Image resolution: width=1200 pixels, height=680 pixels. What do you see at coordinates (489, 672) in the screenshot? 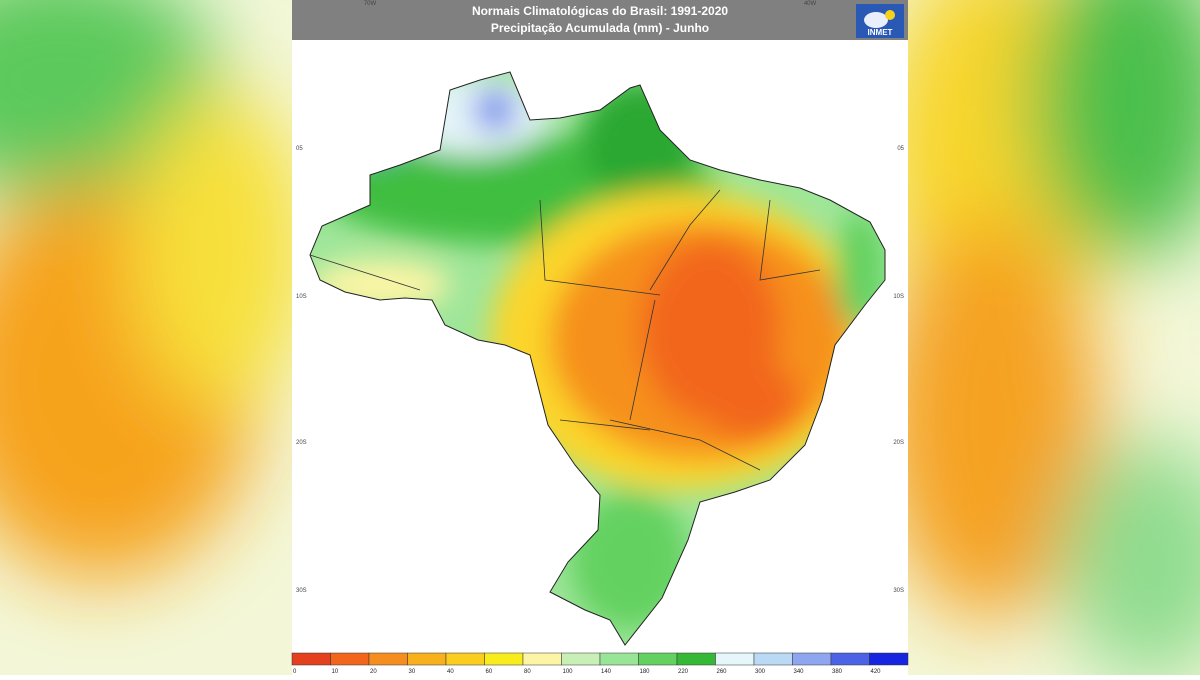
I see `legend-label: 60` at bounding box center [489, 672].